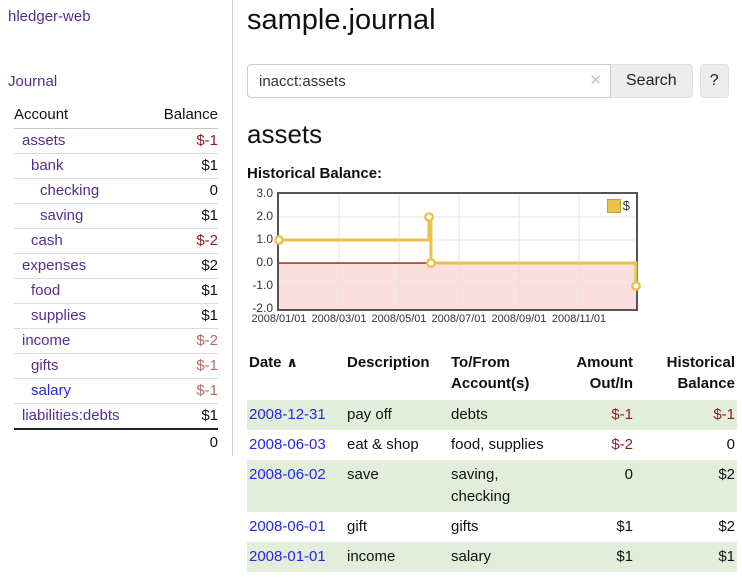 The height and width of the screenshot is (582, 742). What do you see at coordinates (262, 308) in the screenshot?
I see `y-axis-tick-label: -2.0` at bounding box center [262, 308].